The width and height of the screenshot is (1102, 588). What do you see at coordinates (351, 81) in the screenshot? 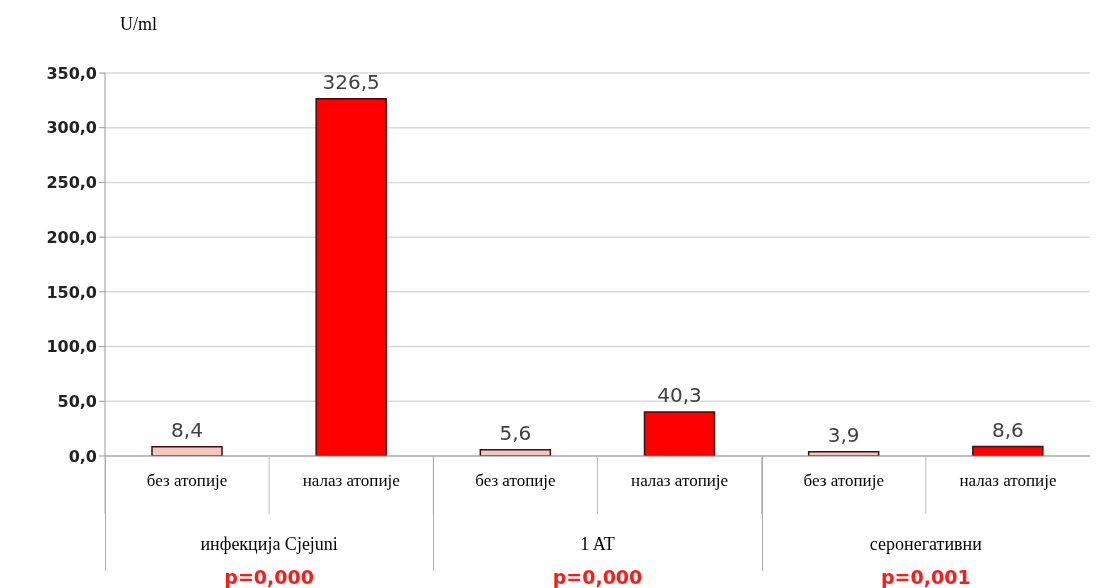
I see `data-label: 326,5` at bounding box center [351, 81].